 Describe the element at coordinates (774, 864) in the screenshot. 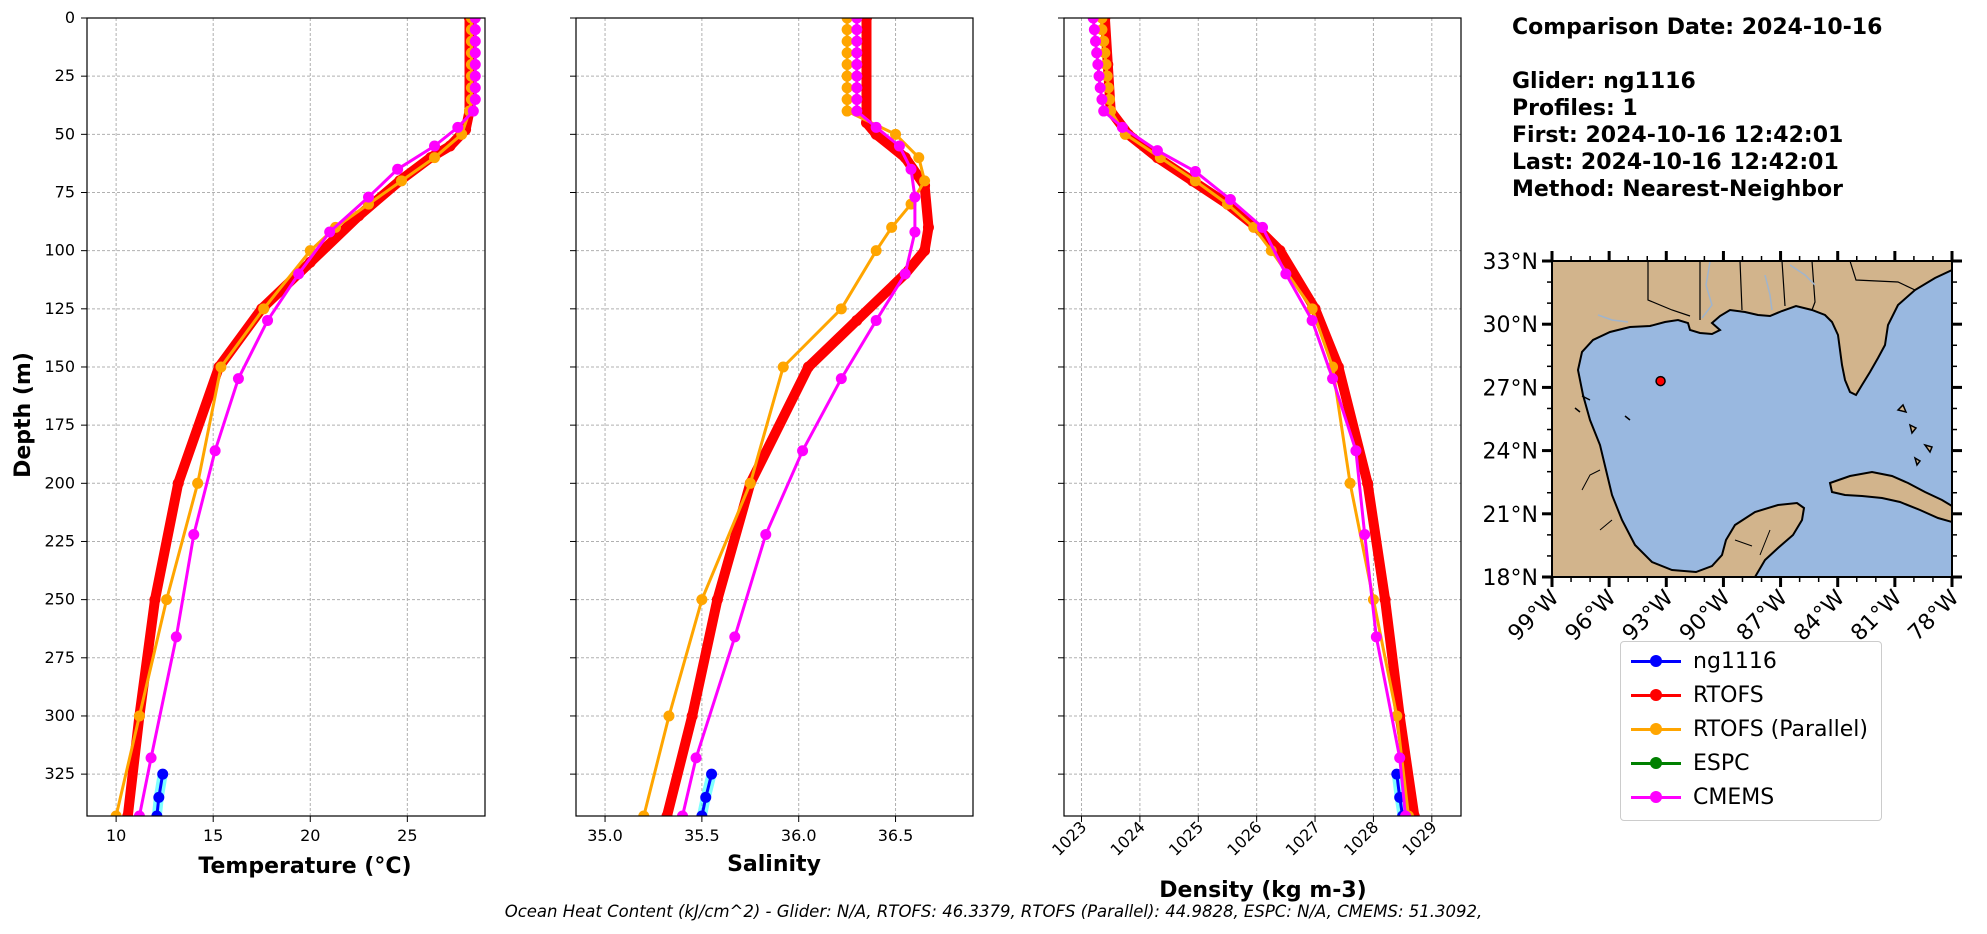

I see `salinity-axis-label: Salinity` at that location.